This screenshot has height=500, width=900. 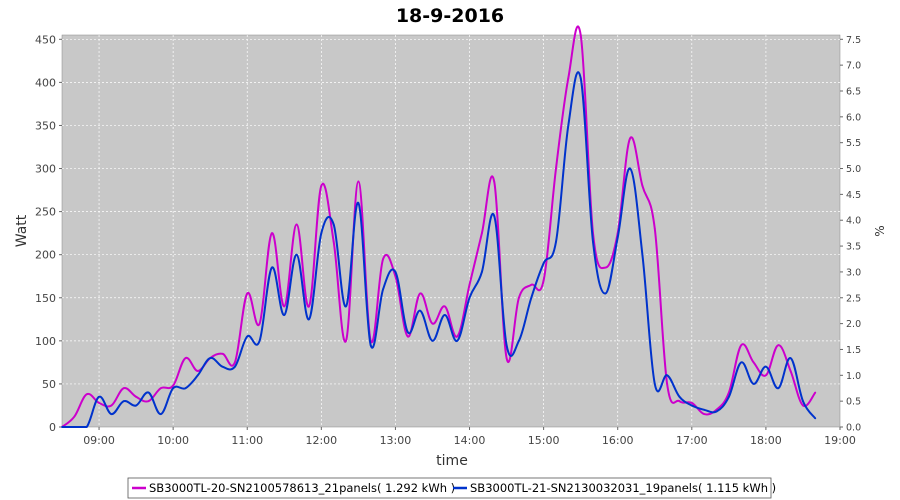 I want to click on y2-tick-label: 2.0, so click(x=853, y=324).